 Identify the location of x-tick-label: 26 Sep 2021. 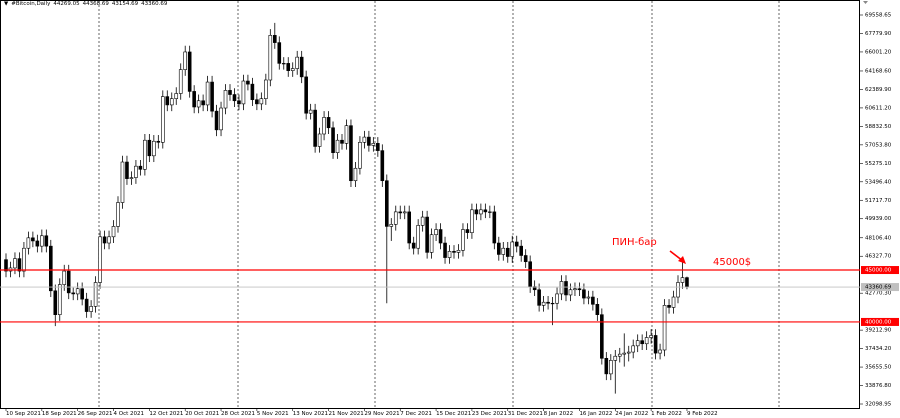
(95, 414).